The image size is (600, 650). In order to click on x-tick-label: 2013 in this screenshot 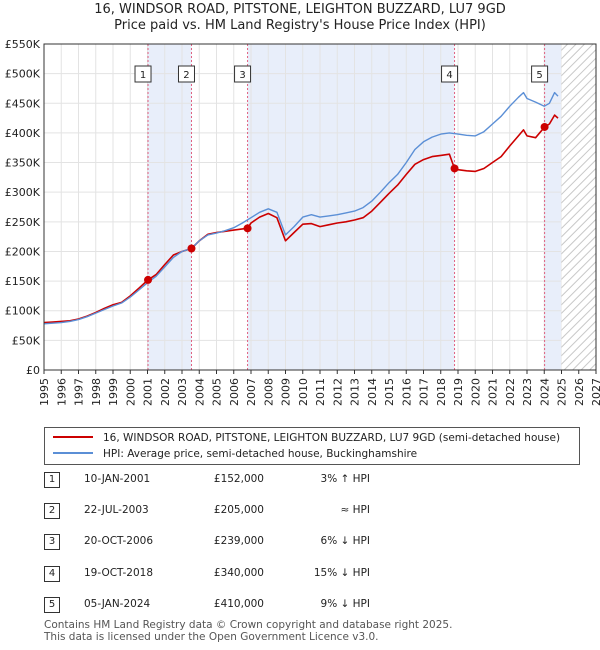, I will do `click(355, 392)`.